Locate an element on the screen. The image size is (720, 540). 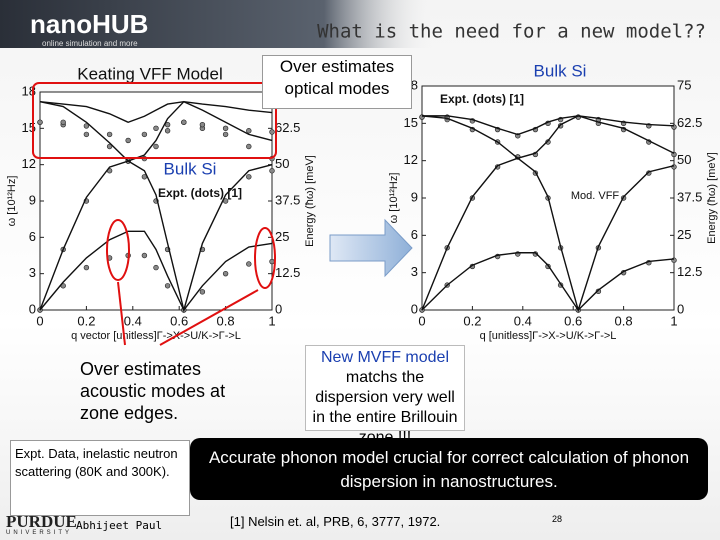
header-bar is located at coordinates (360, 24).